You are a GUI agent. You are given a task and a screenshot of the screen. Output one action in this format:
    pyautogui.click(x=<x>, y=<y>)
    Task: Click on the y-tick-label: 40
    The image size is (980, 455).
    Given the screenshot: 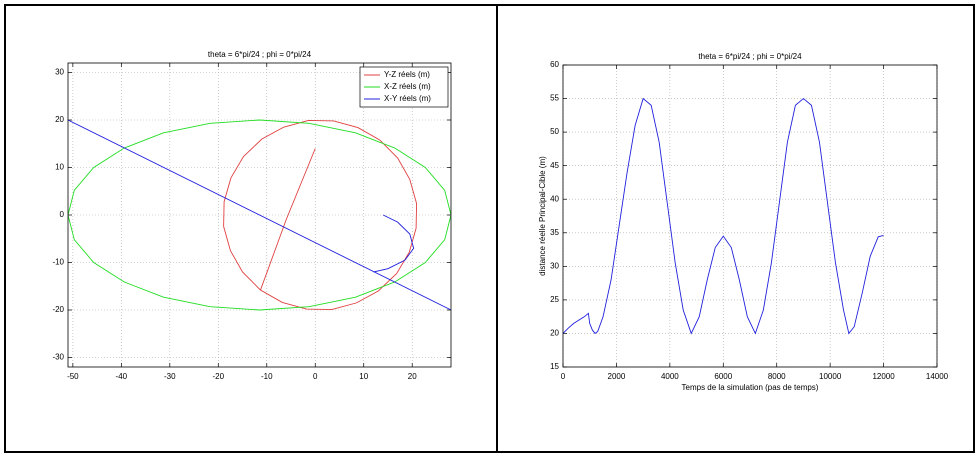 What is the action you would take?
    pyautogui.click(x=554, y=198)
    